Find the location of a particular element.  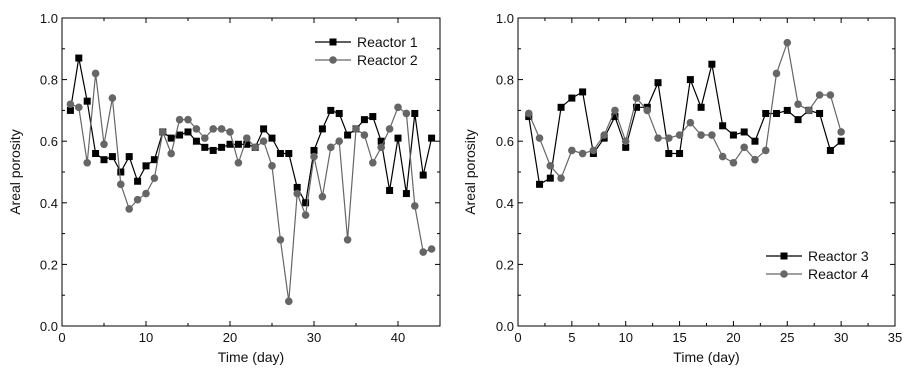

x-tick-label: 10 is located at coordinates (146, 337).